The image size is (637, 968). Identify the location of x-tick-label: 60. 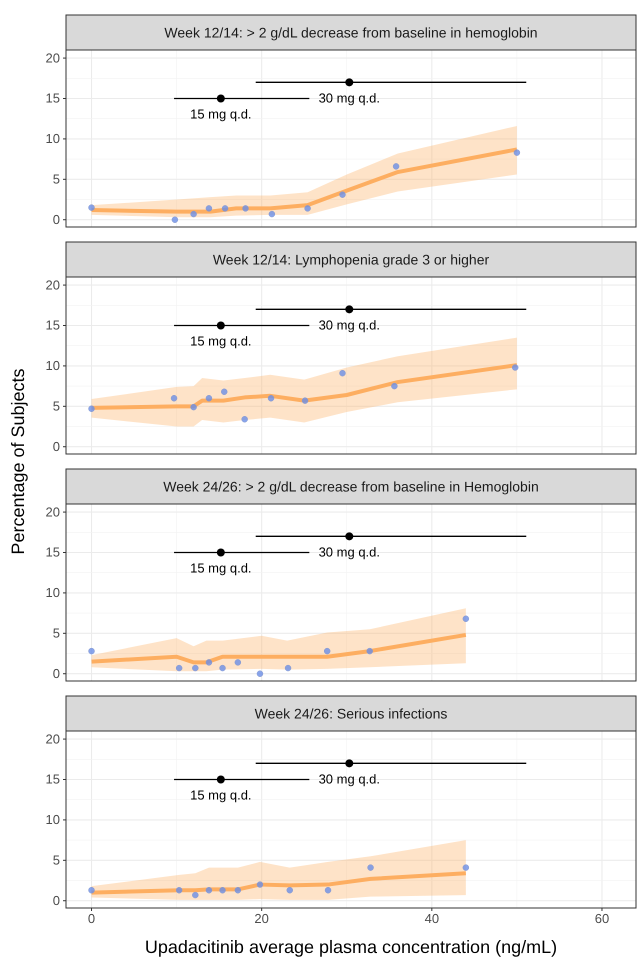
(602, 918).